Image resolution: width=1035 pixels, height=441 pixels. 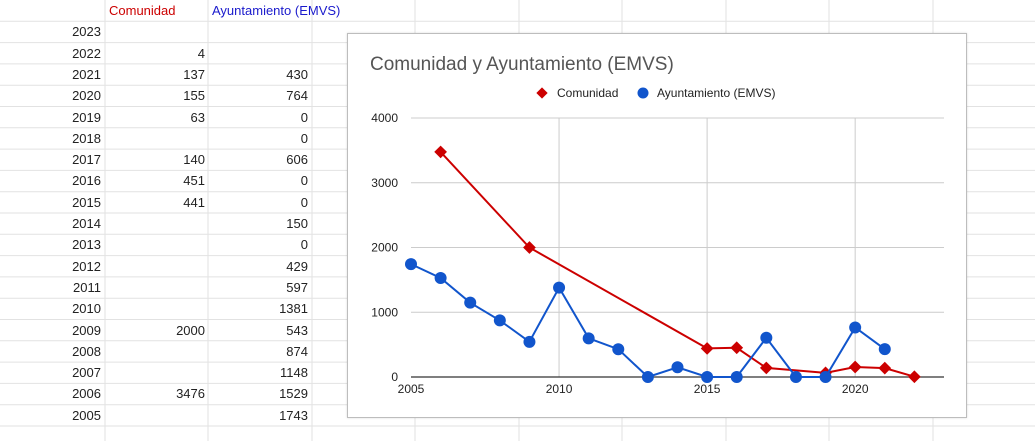 What do you see at coordinates (297, 330) in the screenshot?
I see `cell-ayuntamiento: 543` at bounding box center [297, 330].